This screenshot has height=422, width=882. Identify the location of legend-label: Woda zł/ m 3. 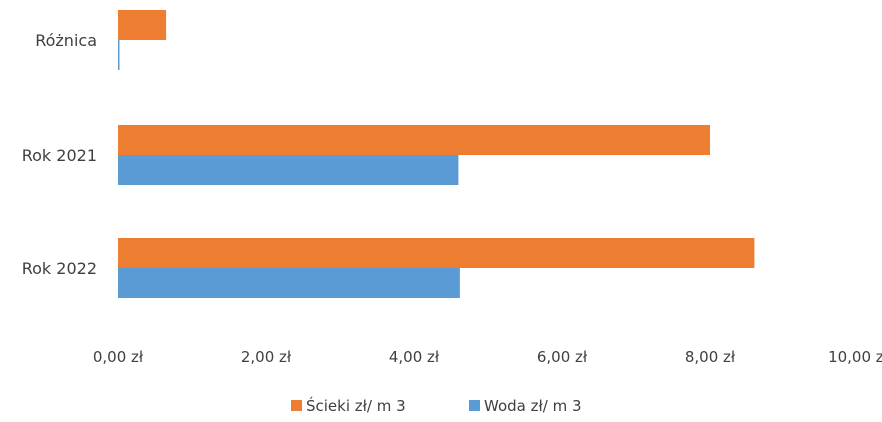
(533, 406).